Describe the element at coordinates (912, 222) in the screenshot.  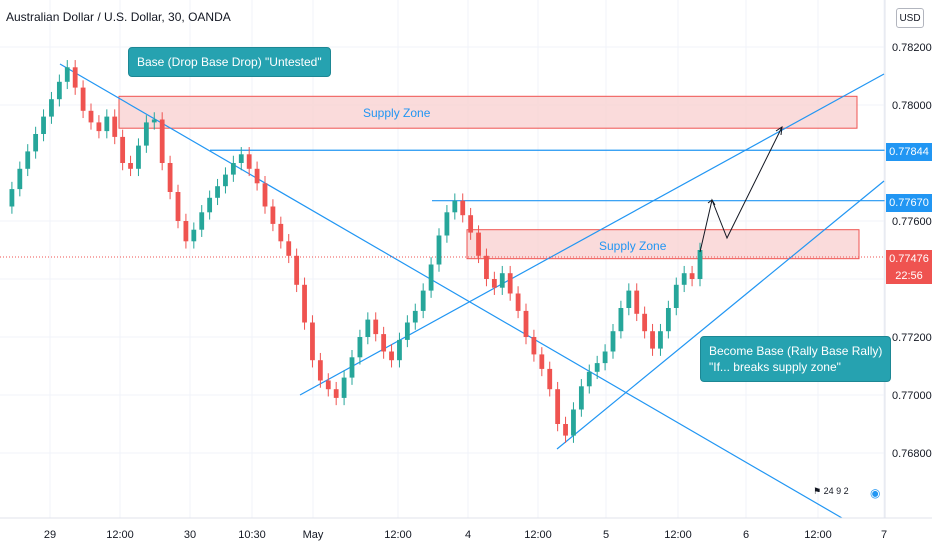
I see `price-tick-label: 0.77600` at that location.